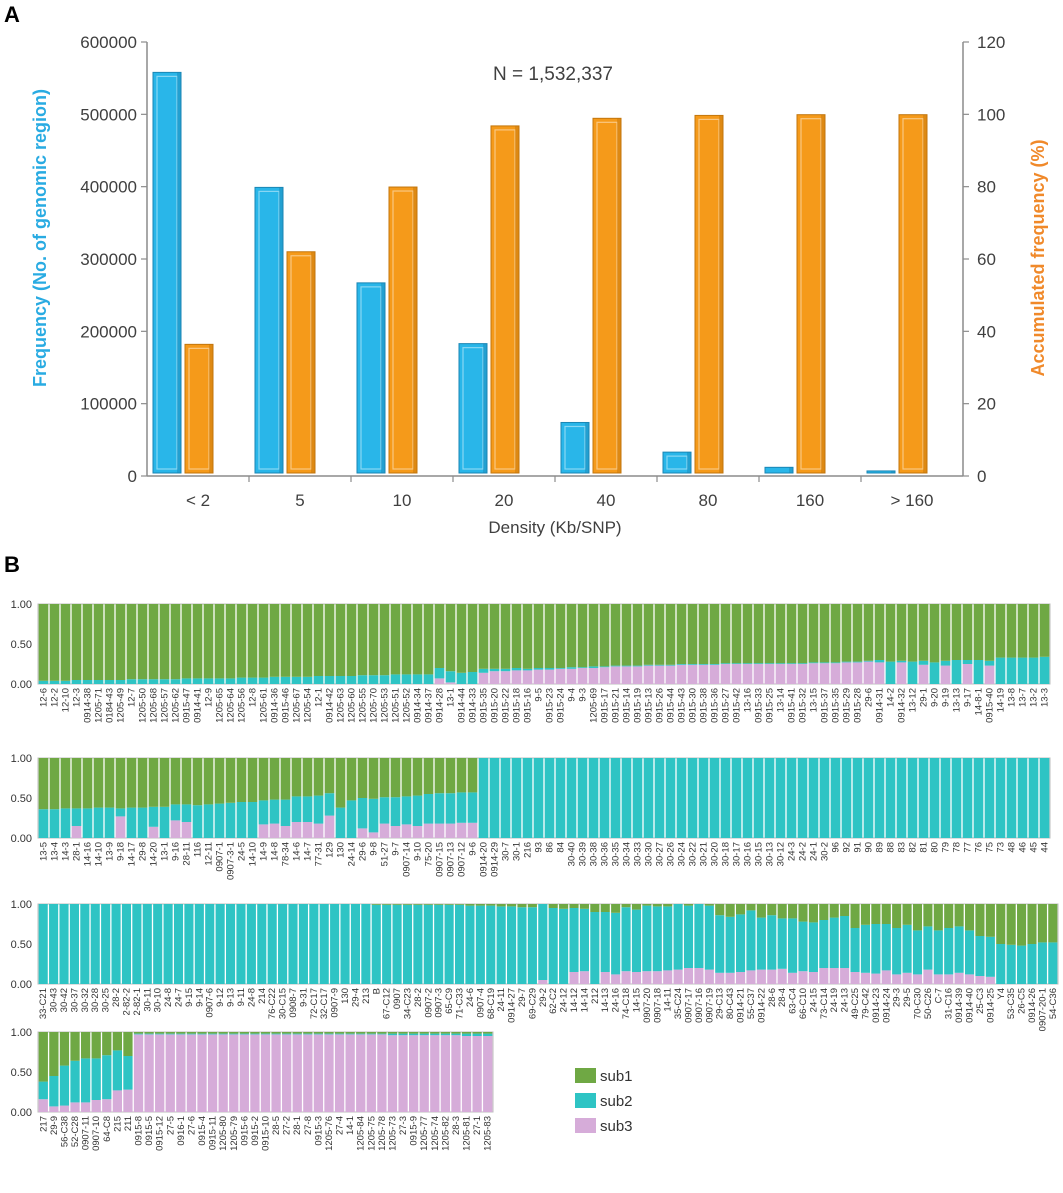 The image size is (1063, 1193). What do you see at coordinates (253, 697) in the screenshot?
I see `sample-label: 12-8` at bounding box center [253, 697].